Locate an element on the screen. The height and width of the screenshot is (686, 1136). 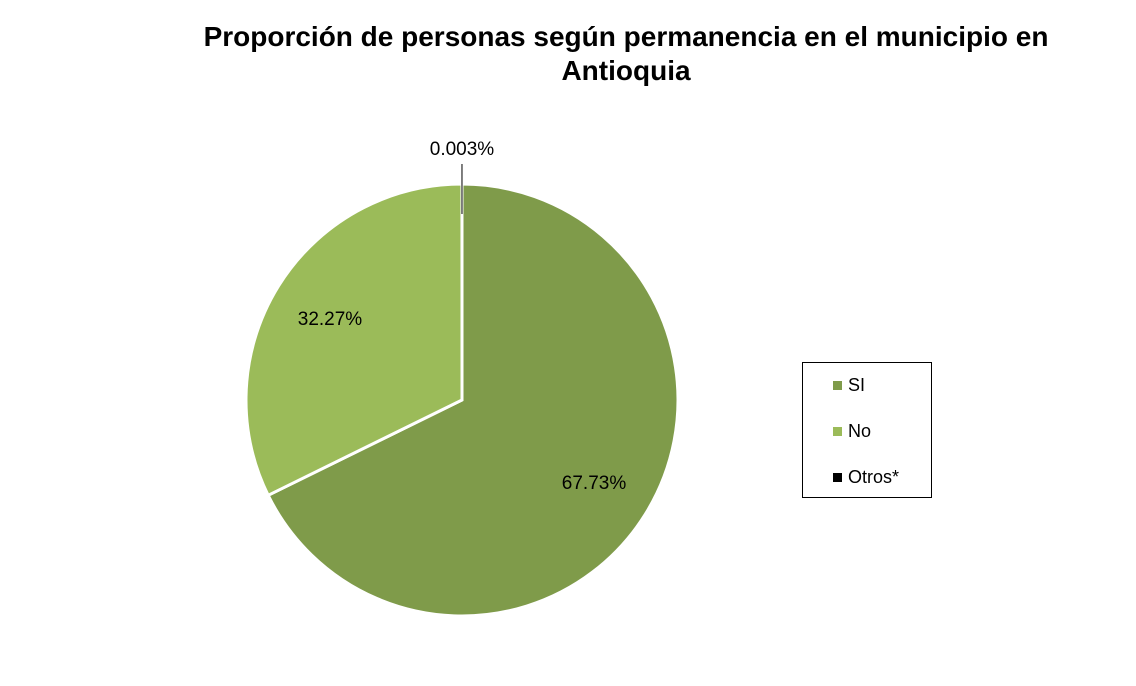
legend-label-otros: Otros* is located at coordinates (874, 477).